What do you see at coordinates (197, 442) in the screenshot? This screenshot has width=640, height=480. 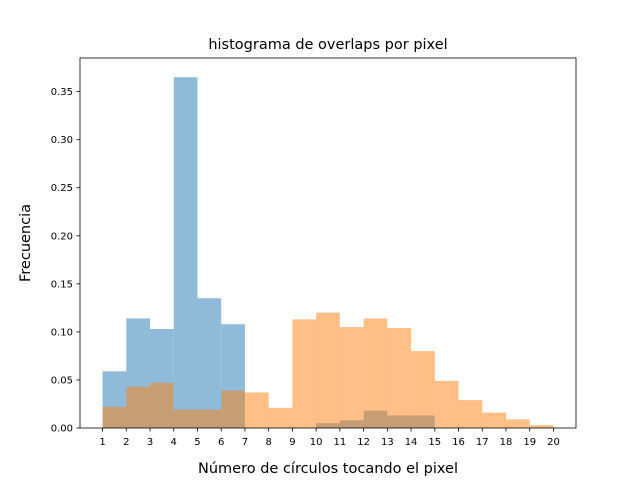 I see `x-tick-label: 5` at bounding box center [197, 442].